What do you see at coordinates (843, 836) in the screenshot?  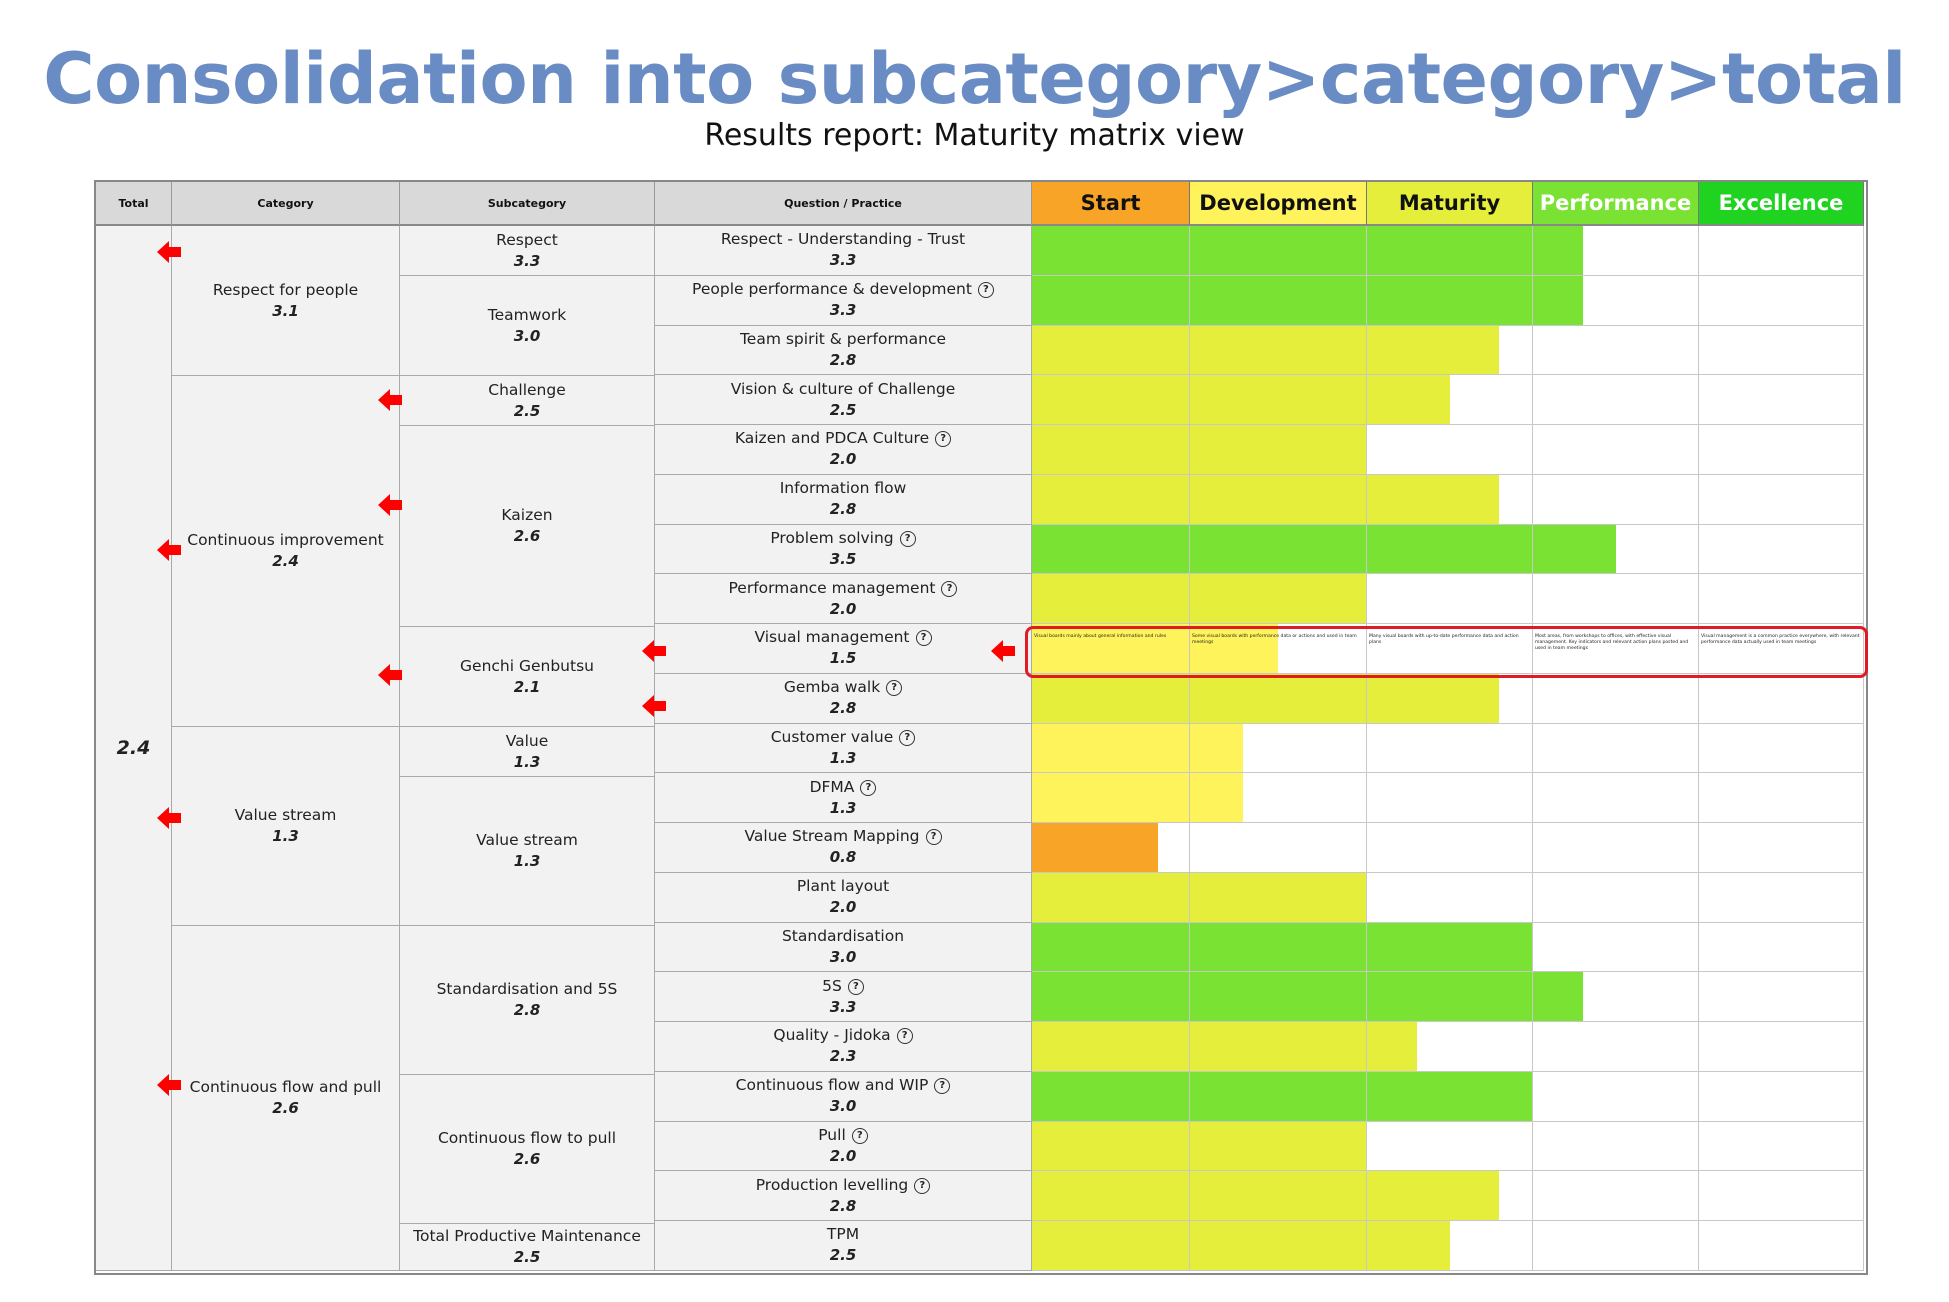 I see `question-label: Value Stream Mapping?` at bounding box center [843, 836].